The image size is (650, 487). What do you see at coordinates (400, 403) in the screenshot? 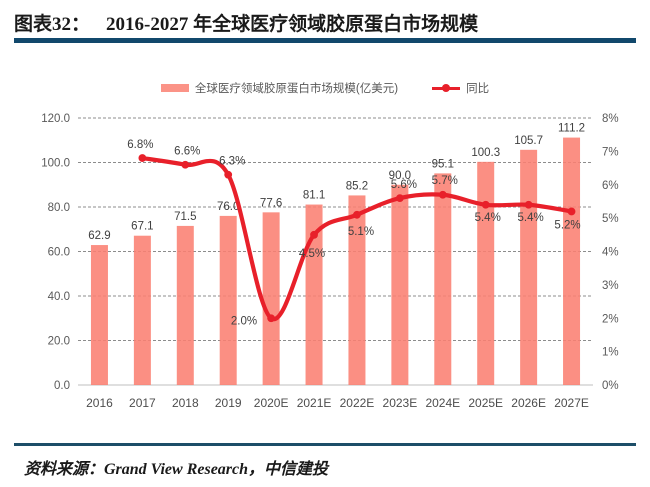
I see `x-axis-category-label: 2023E` at bounding box center [400, 403].